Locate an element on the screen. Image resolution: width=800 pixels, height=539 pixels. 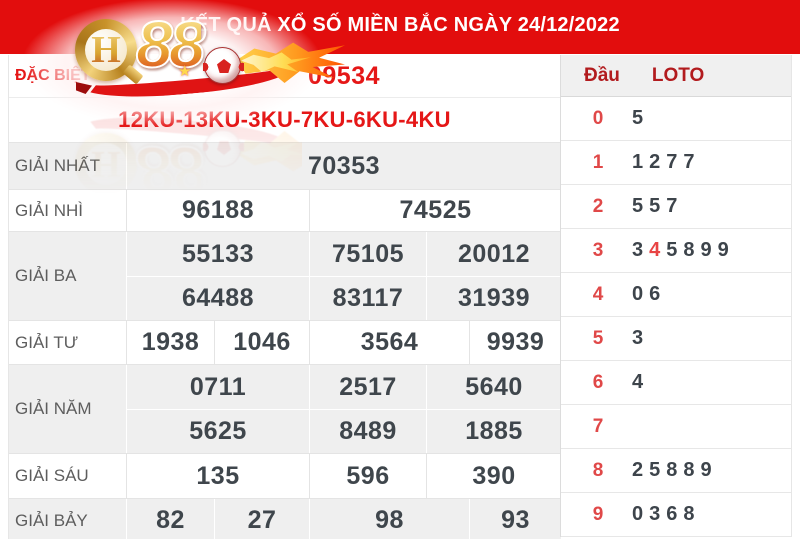
prize-value-cell: 1885 is located at coordinates (493, 431).